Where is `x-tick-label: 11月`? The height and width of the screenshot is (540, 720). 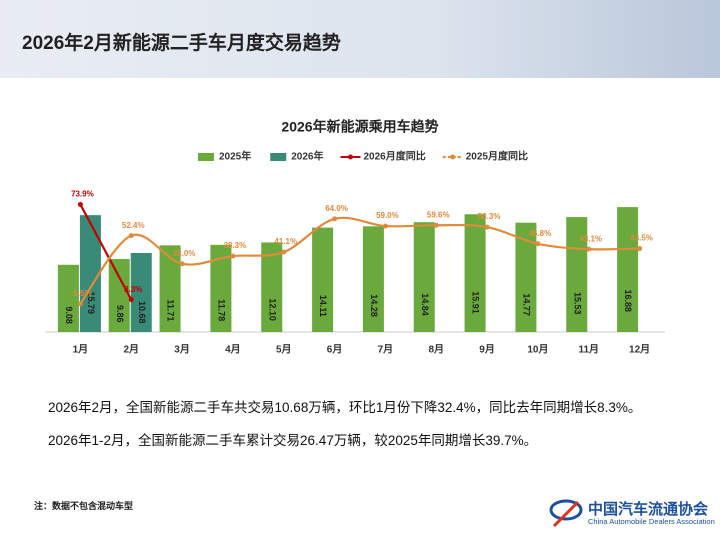
x-tick-label: 11月 is located at coordinates (588, 350).